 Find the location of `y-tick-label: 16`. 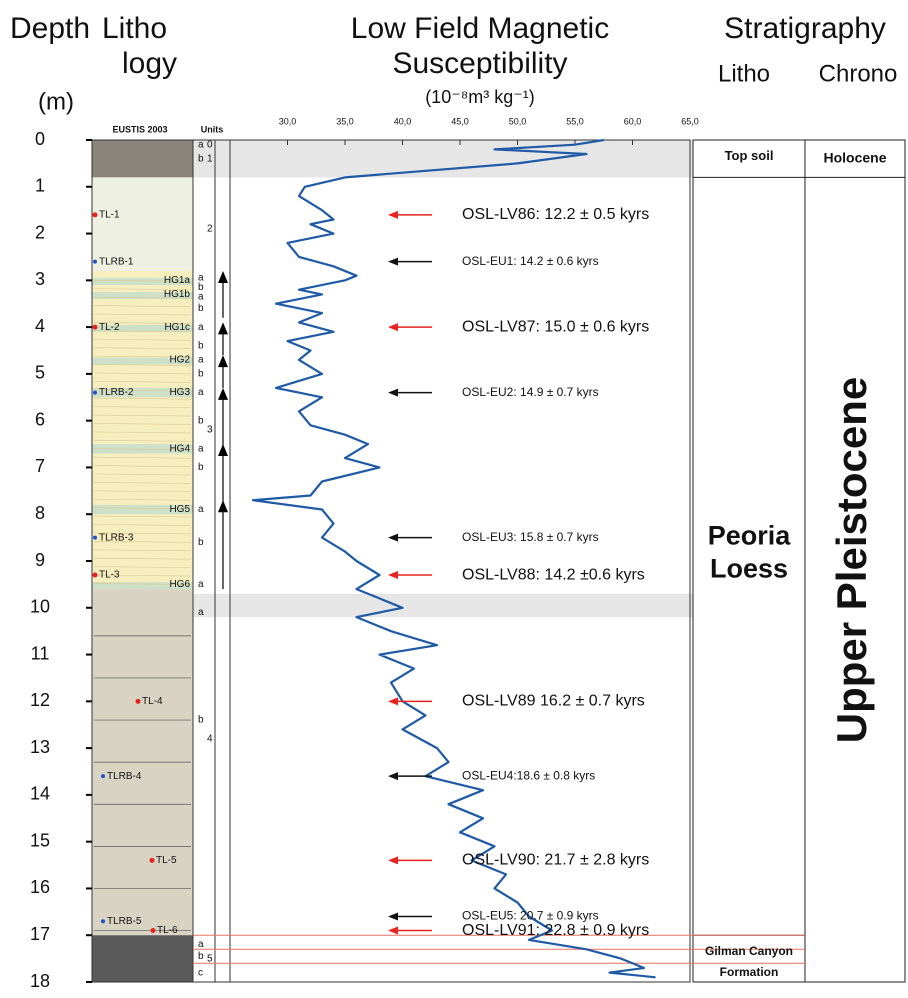

y-tick-label: 16 is located at coordinates (40, 887).